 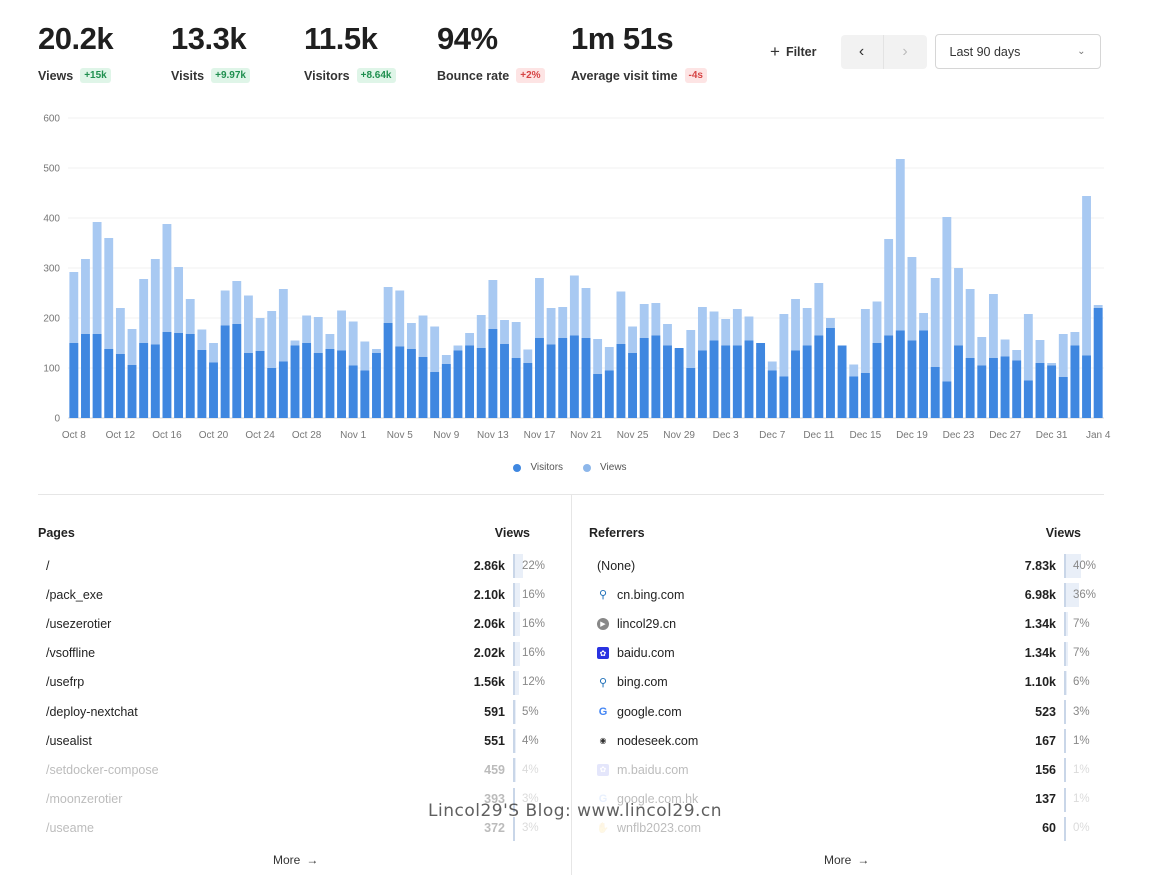 I want to click on table-row: ✋ wnflb2023.com 60 0%, so click(x=845, y=828).